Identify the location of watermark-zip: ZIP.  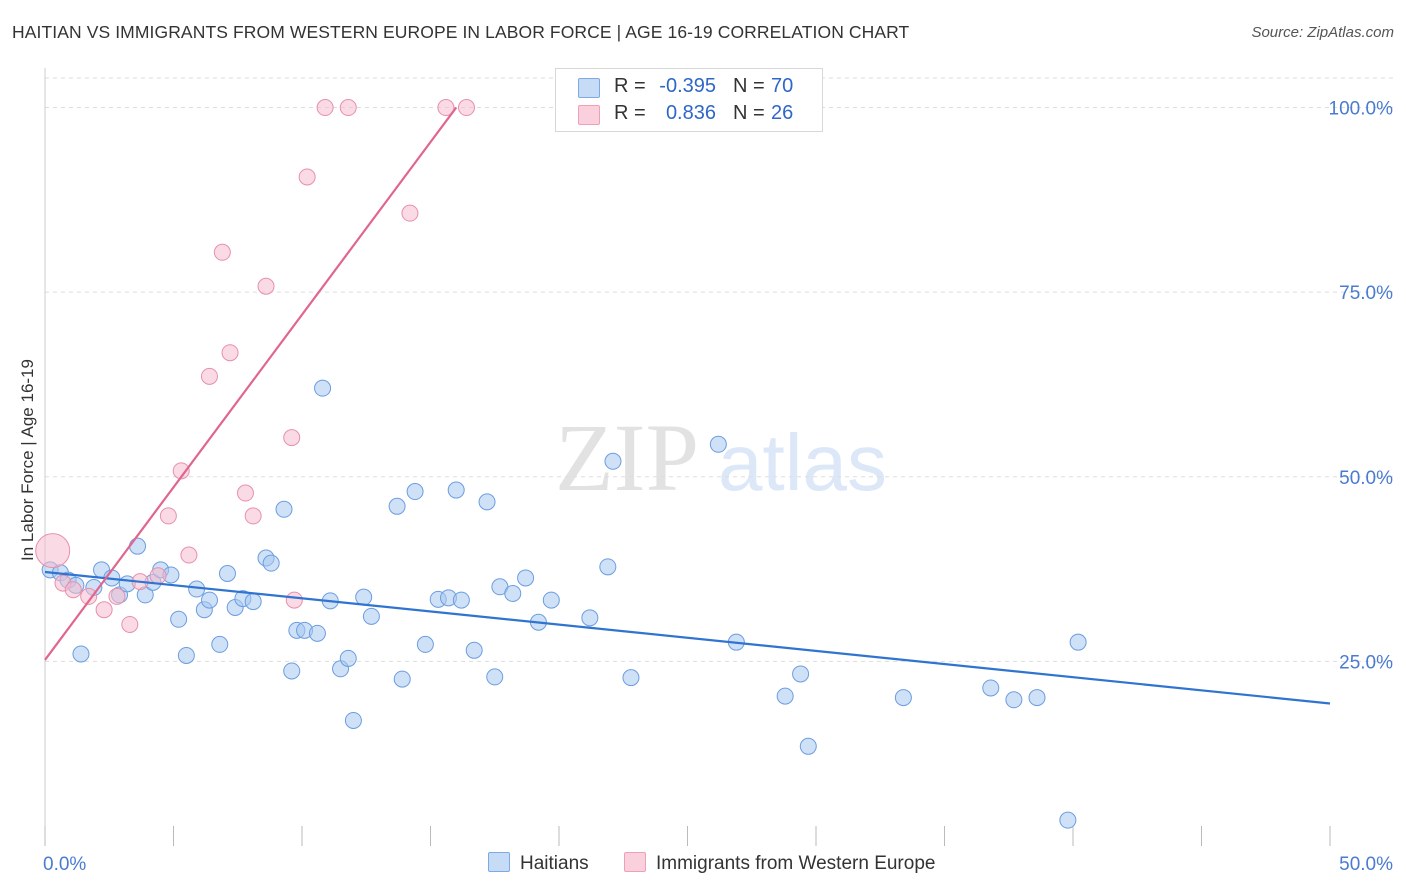
(627, 457).